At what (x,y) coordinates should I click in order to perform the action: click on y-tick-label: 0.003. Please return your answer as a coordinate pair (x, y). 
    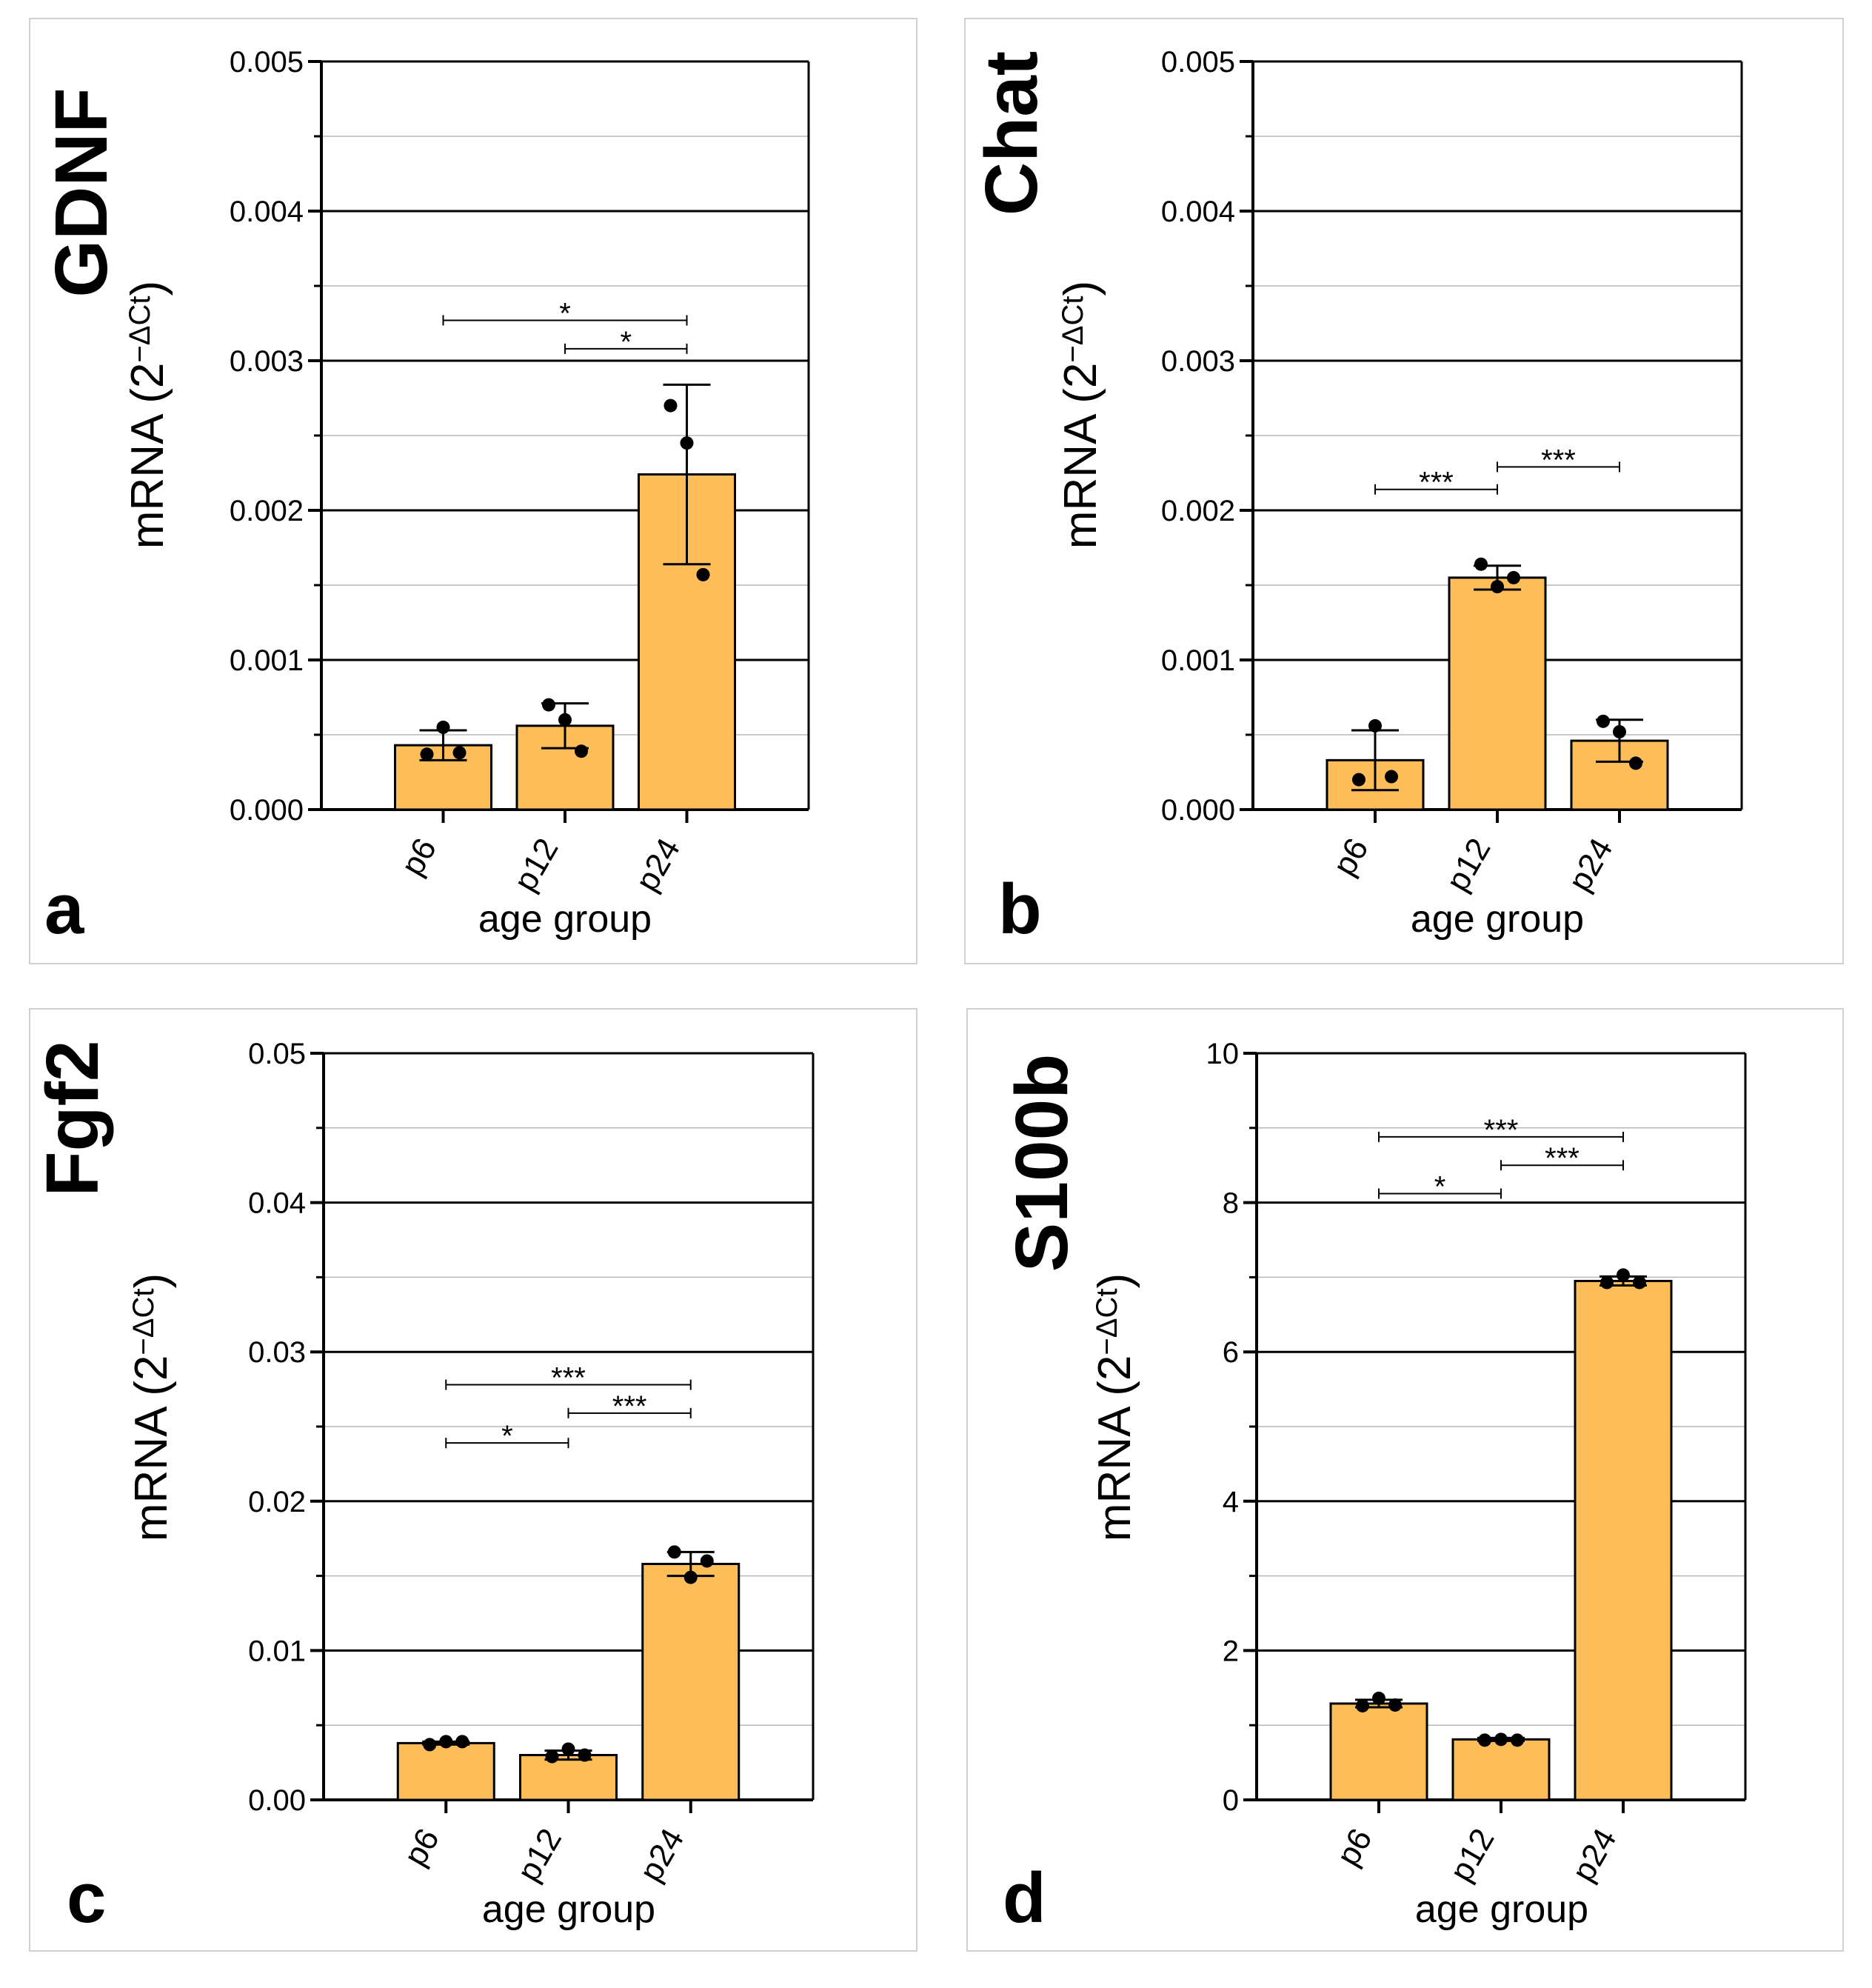
    Looking at the image, I should click on (1198, 361).